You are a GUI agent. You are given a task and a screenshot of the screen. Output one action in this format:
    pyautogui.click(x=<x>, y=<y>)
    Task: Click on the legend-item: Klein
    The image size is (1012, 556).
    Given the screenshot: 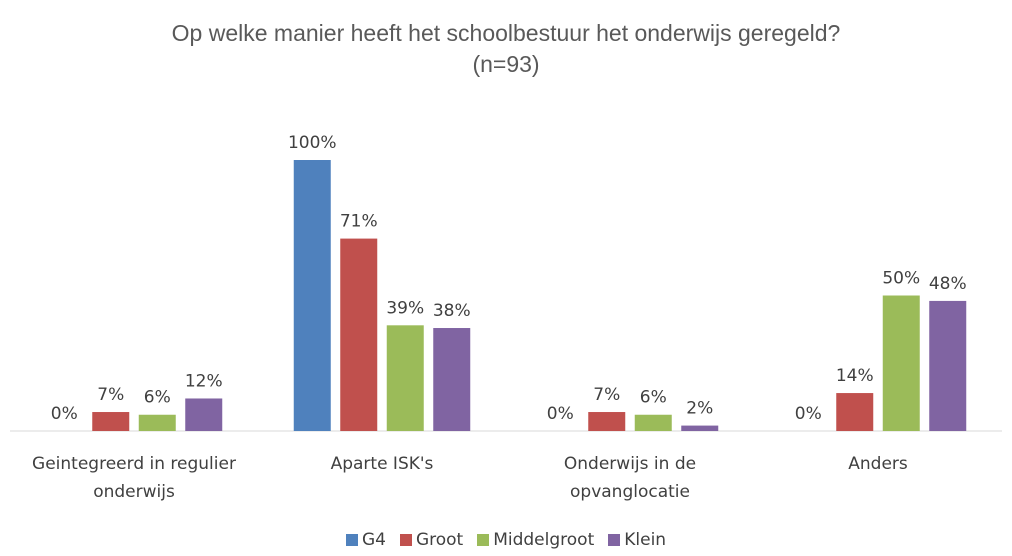 What is the action you would take?
    pyautogui.click(x=637, y=540)
    